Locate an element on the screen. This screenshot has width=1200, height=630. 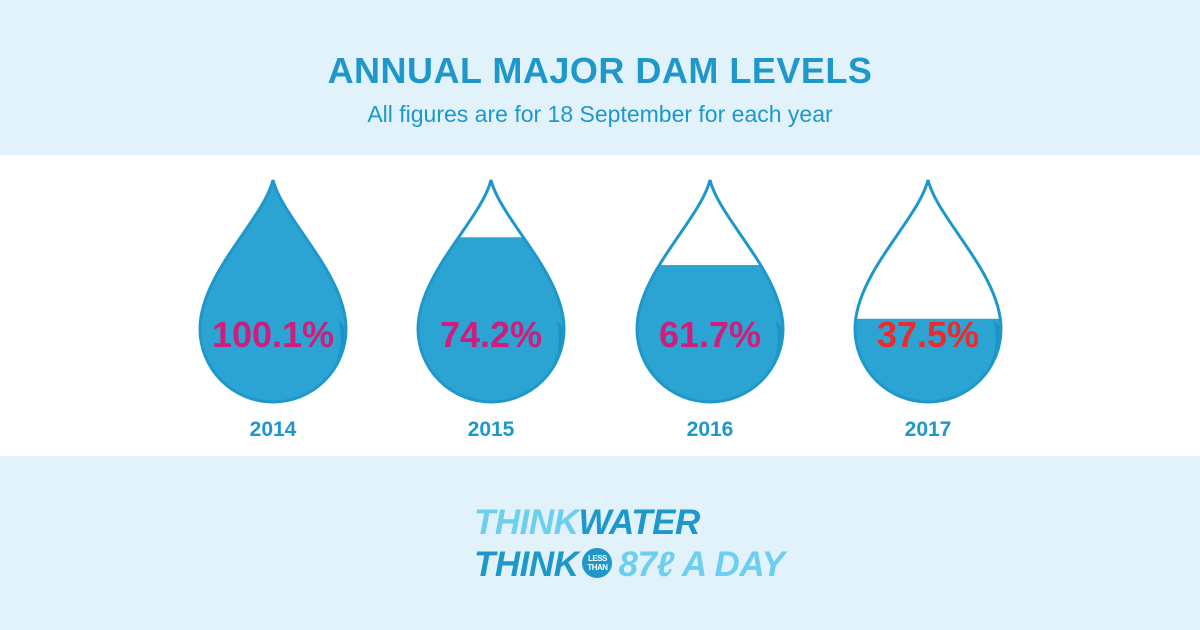
drop-outline-2016 is located at coordinates (710, 291).